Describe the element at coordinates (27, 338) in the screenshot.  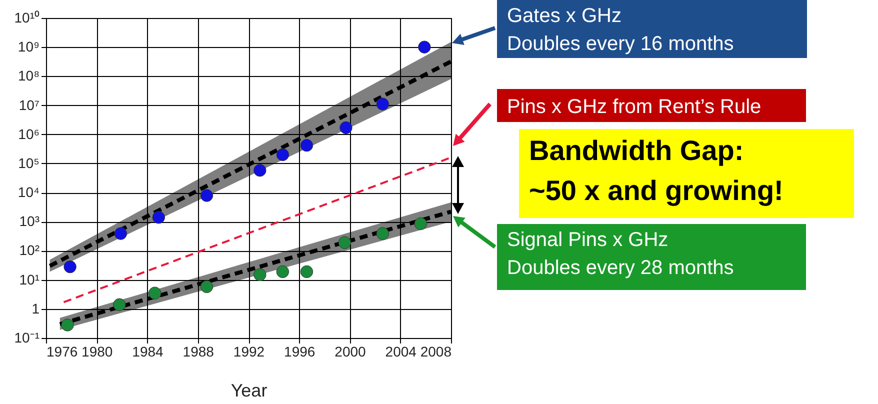
I see `y-tick-label: 10⁻¹` at that location.